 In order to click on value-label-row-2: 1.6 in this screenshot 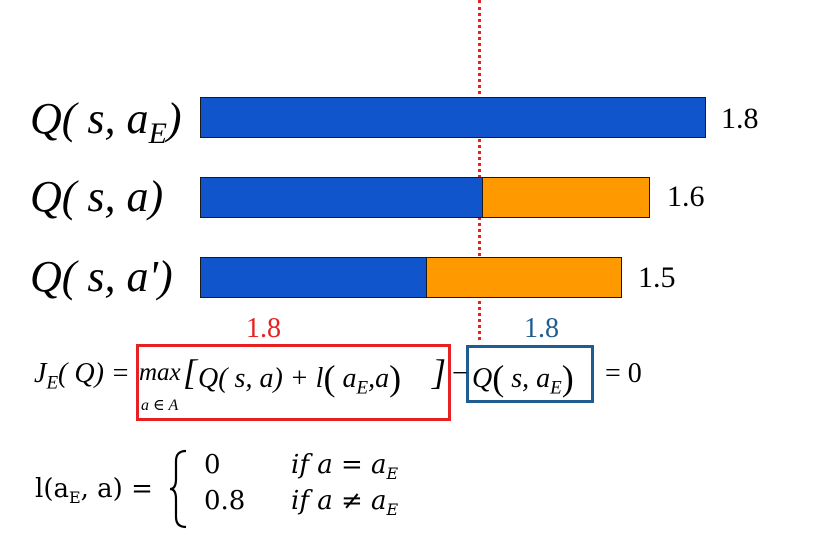, I will do `click(686, 196)`.